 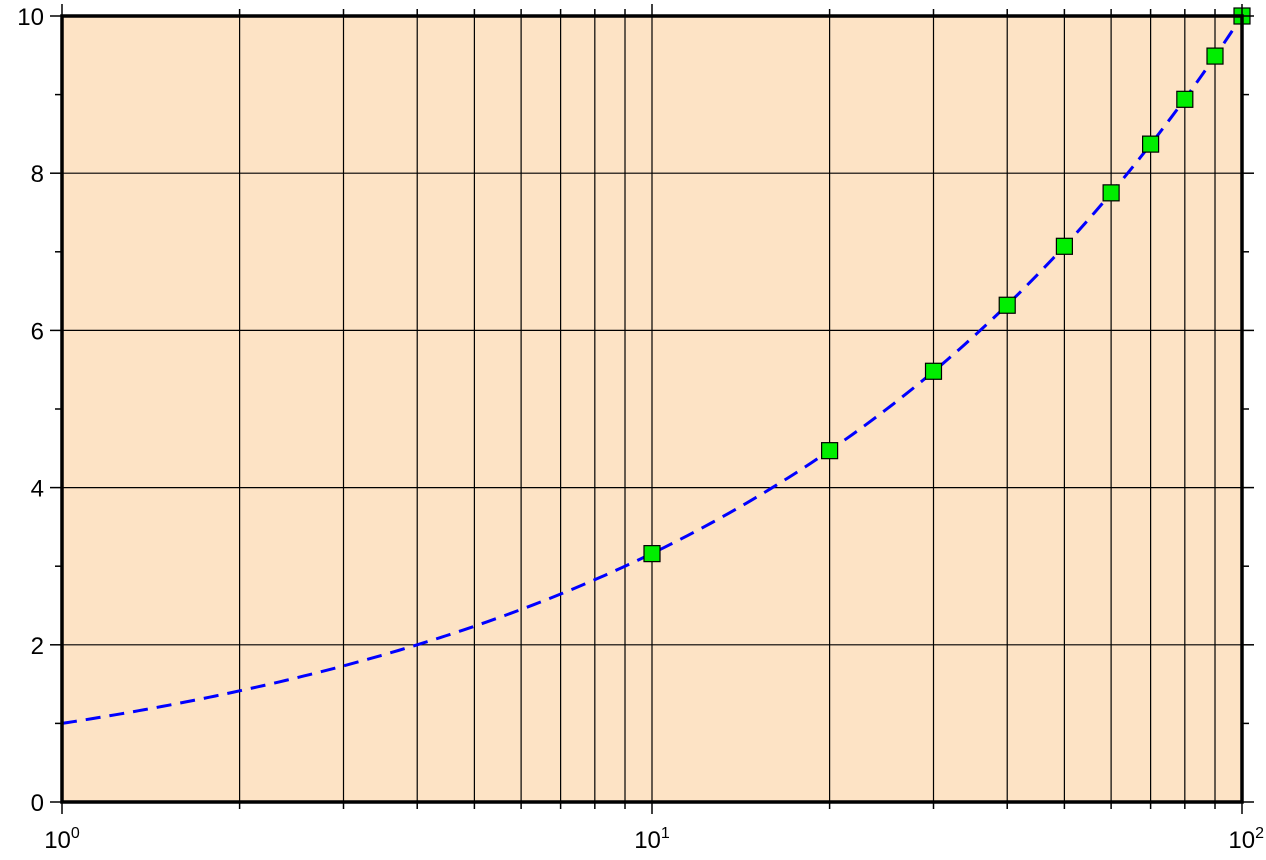 I want to click on x-tick-label: 10⁰, so click(x=62, y=839).